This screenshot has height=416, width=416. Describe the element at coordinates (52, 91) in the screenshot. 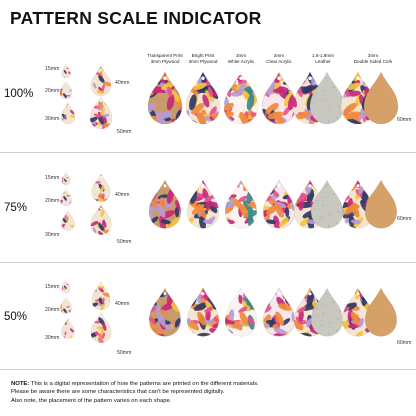

I see `size-label-20mm: 20mm` at that location.